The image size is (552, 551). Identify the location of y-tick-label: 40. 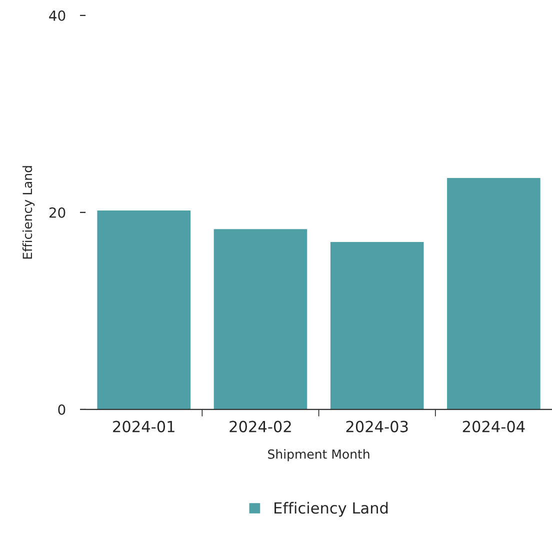
(57, 15).